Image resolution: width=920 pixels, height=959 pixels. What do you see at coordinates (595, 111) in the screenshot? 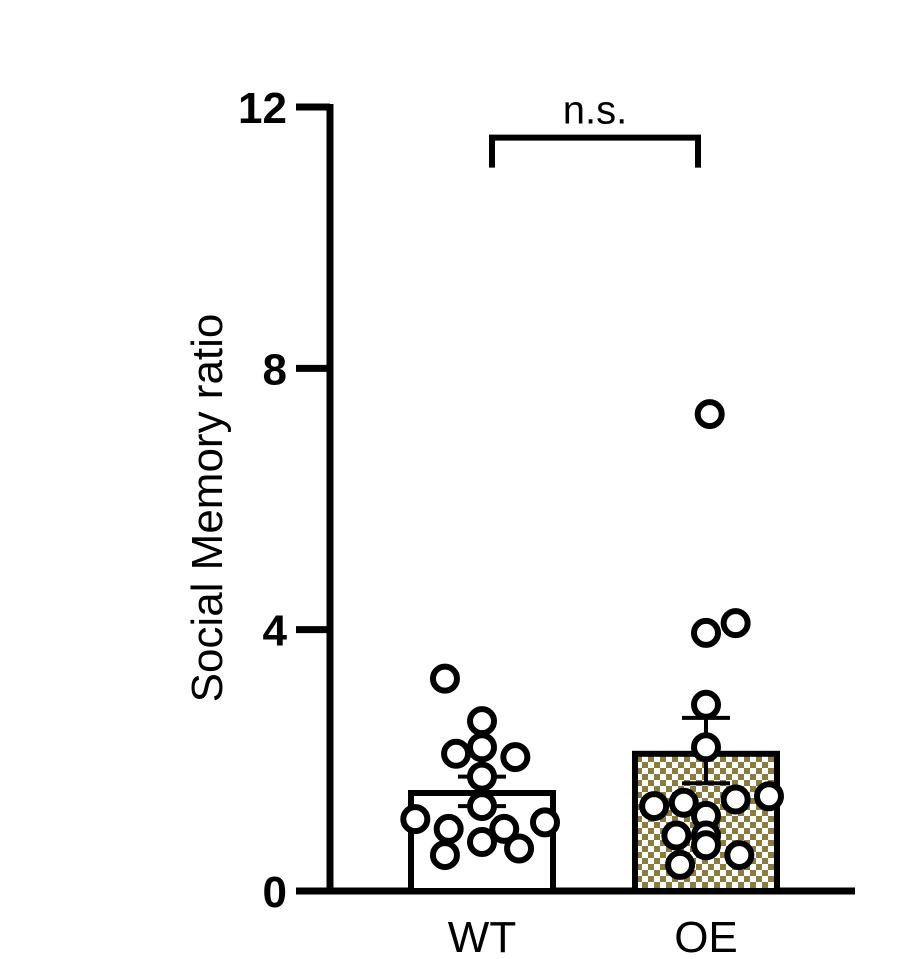
I see `significance-label: n.s.` at bounding box center [595, 111].